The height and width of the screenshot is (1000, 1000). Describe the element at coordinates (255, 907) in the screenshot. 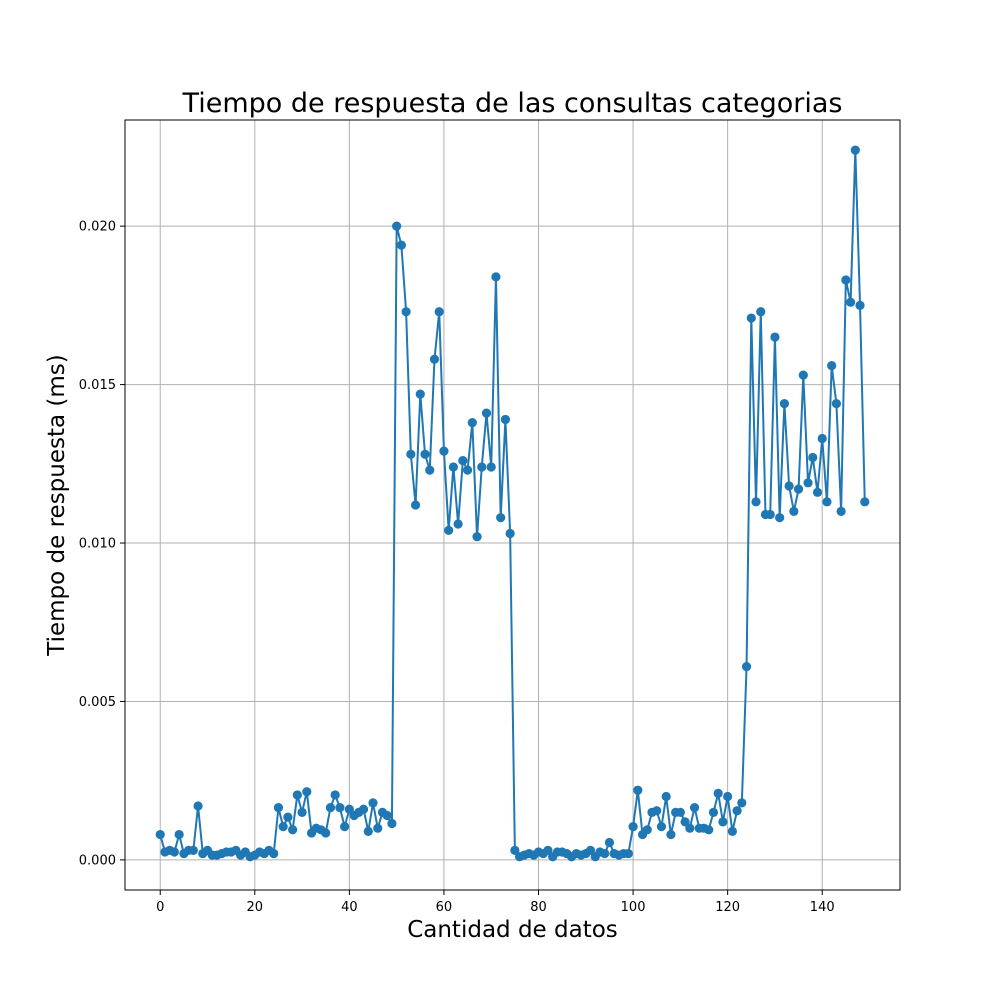

I see `x-tick-label: 20` at that location.